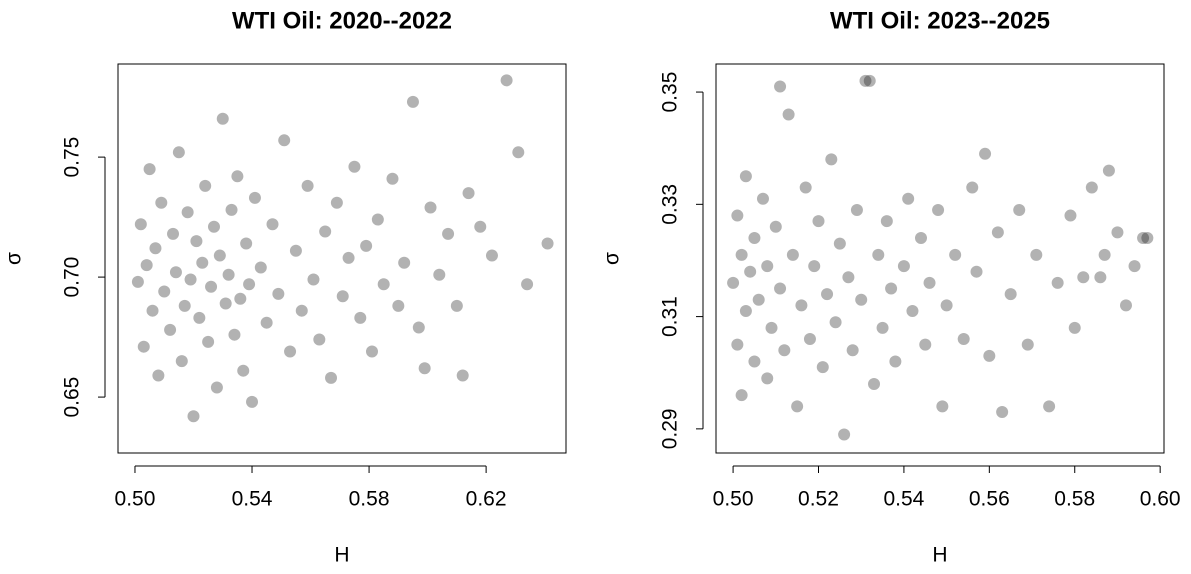 This screenshot has width=1191, height=574. Describe the element at coordinates (989, 499) in the screenshot. I see `x-tick-label: 0.56` at that location.